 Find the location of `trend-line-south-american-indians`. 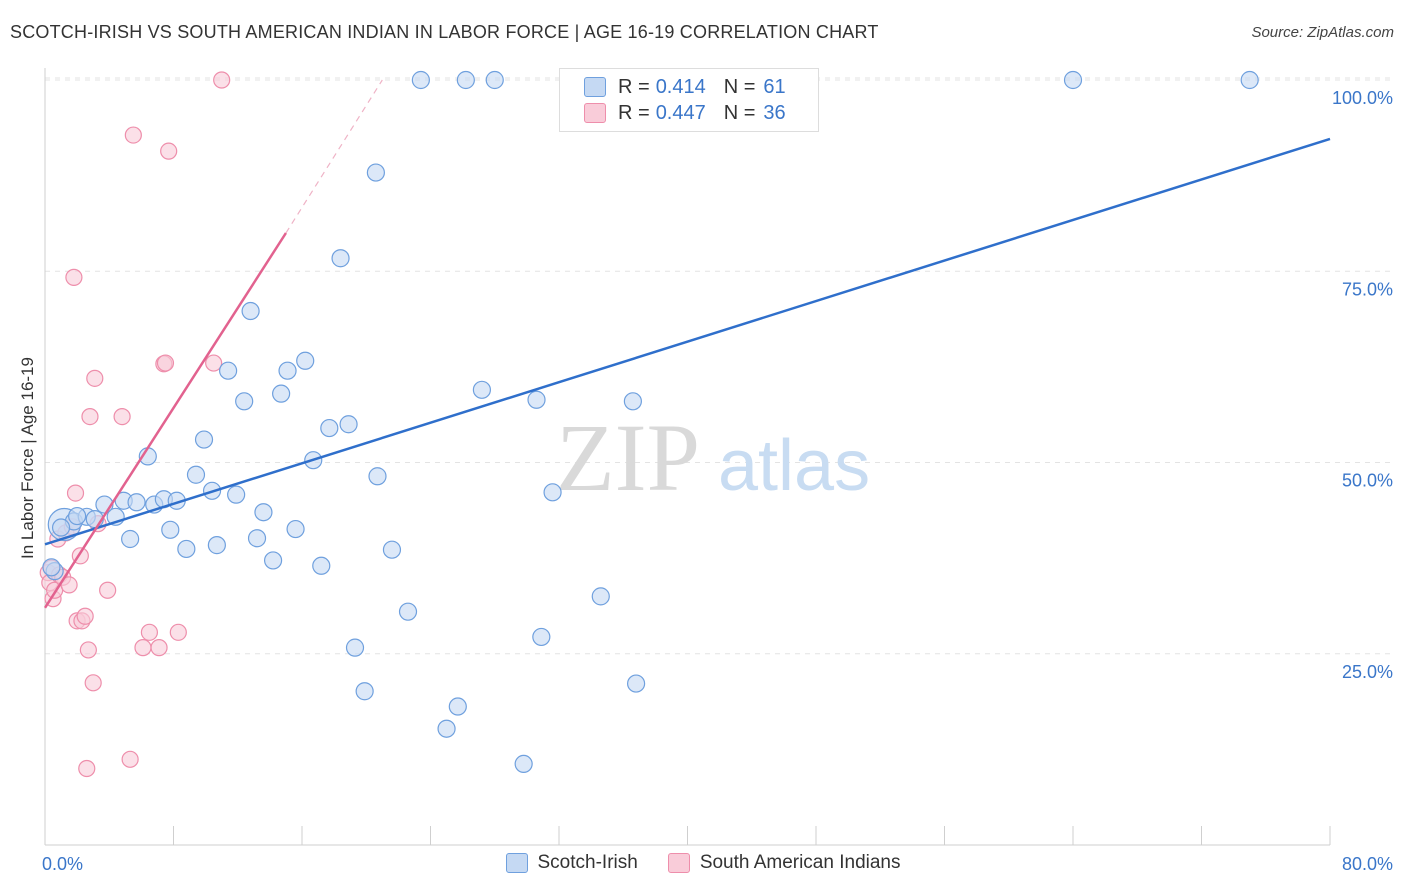

trend-line-south-american-indians is located at coordinates (165, 420).